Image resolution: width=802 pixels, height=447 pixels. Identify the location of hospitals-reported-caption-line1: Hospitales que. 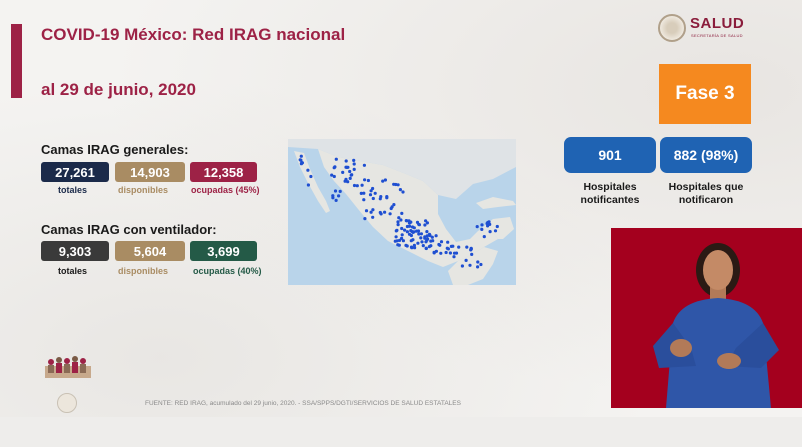
(706, 187).